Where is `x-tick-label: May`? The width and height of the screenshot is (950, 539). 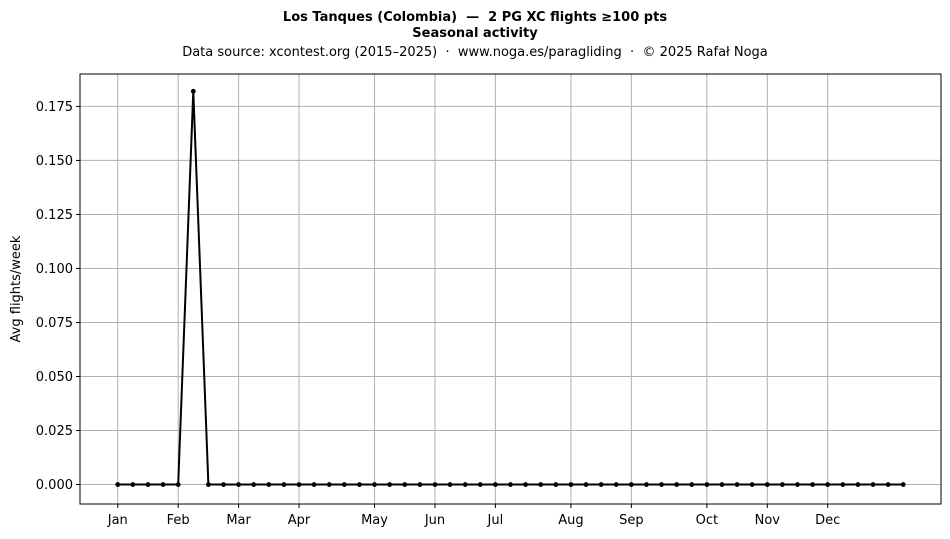
x-tick-label: May is located at coordinates (374, 520).